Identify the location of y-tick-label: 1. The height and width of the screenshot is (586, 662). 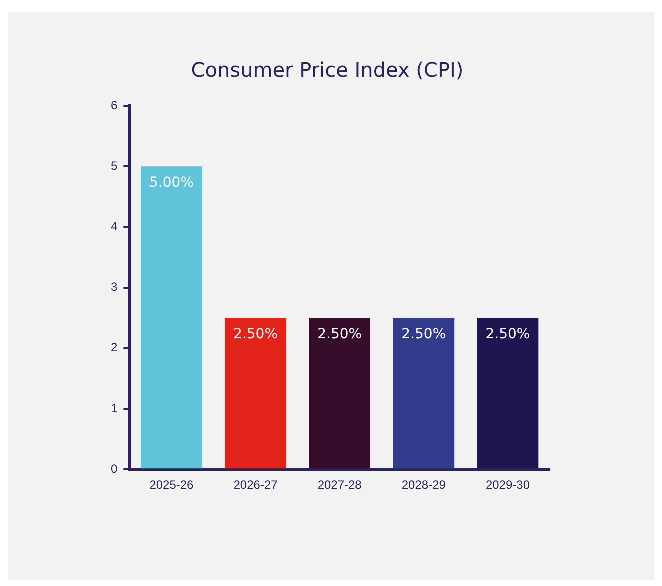
(114, 408).